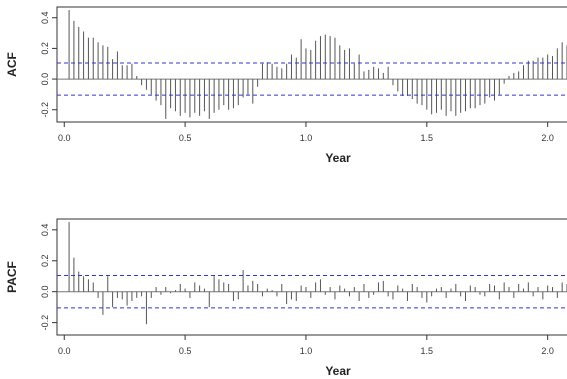 The width and height of the screenshot is (567, 379). Describe the element at coordinates (306, 351) in the screenshot. I see `pacf-x-tick-label: 1.0` at that location.